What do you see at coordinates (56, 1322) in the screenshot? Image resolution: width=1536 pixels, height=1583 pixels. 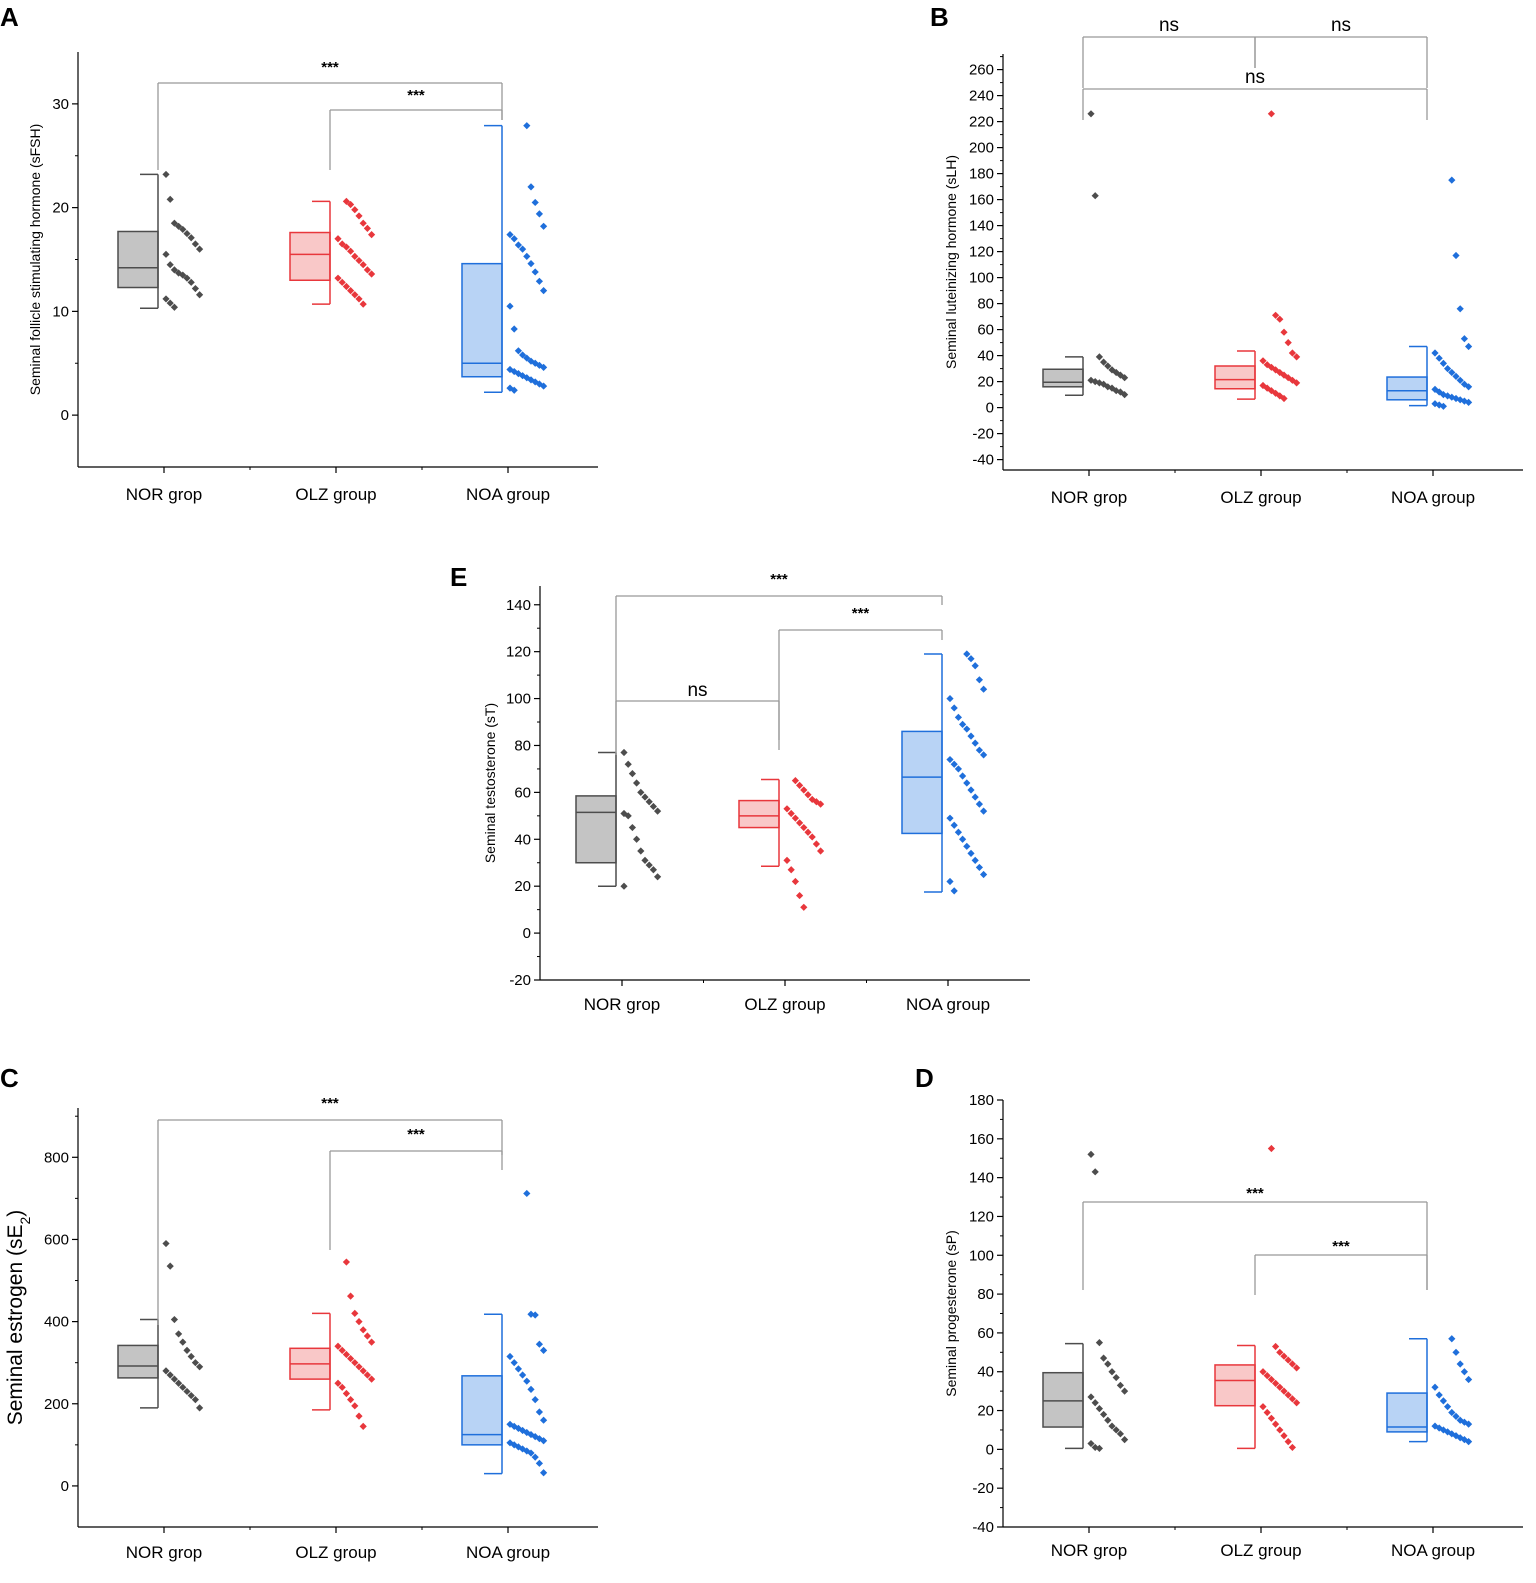 I see `y-tick-label: 400` at bounding box center [56, 1322].